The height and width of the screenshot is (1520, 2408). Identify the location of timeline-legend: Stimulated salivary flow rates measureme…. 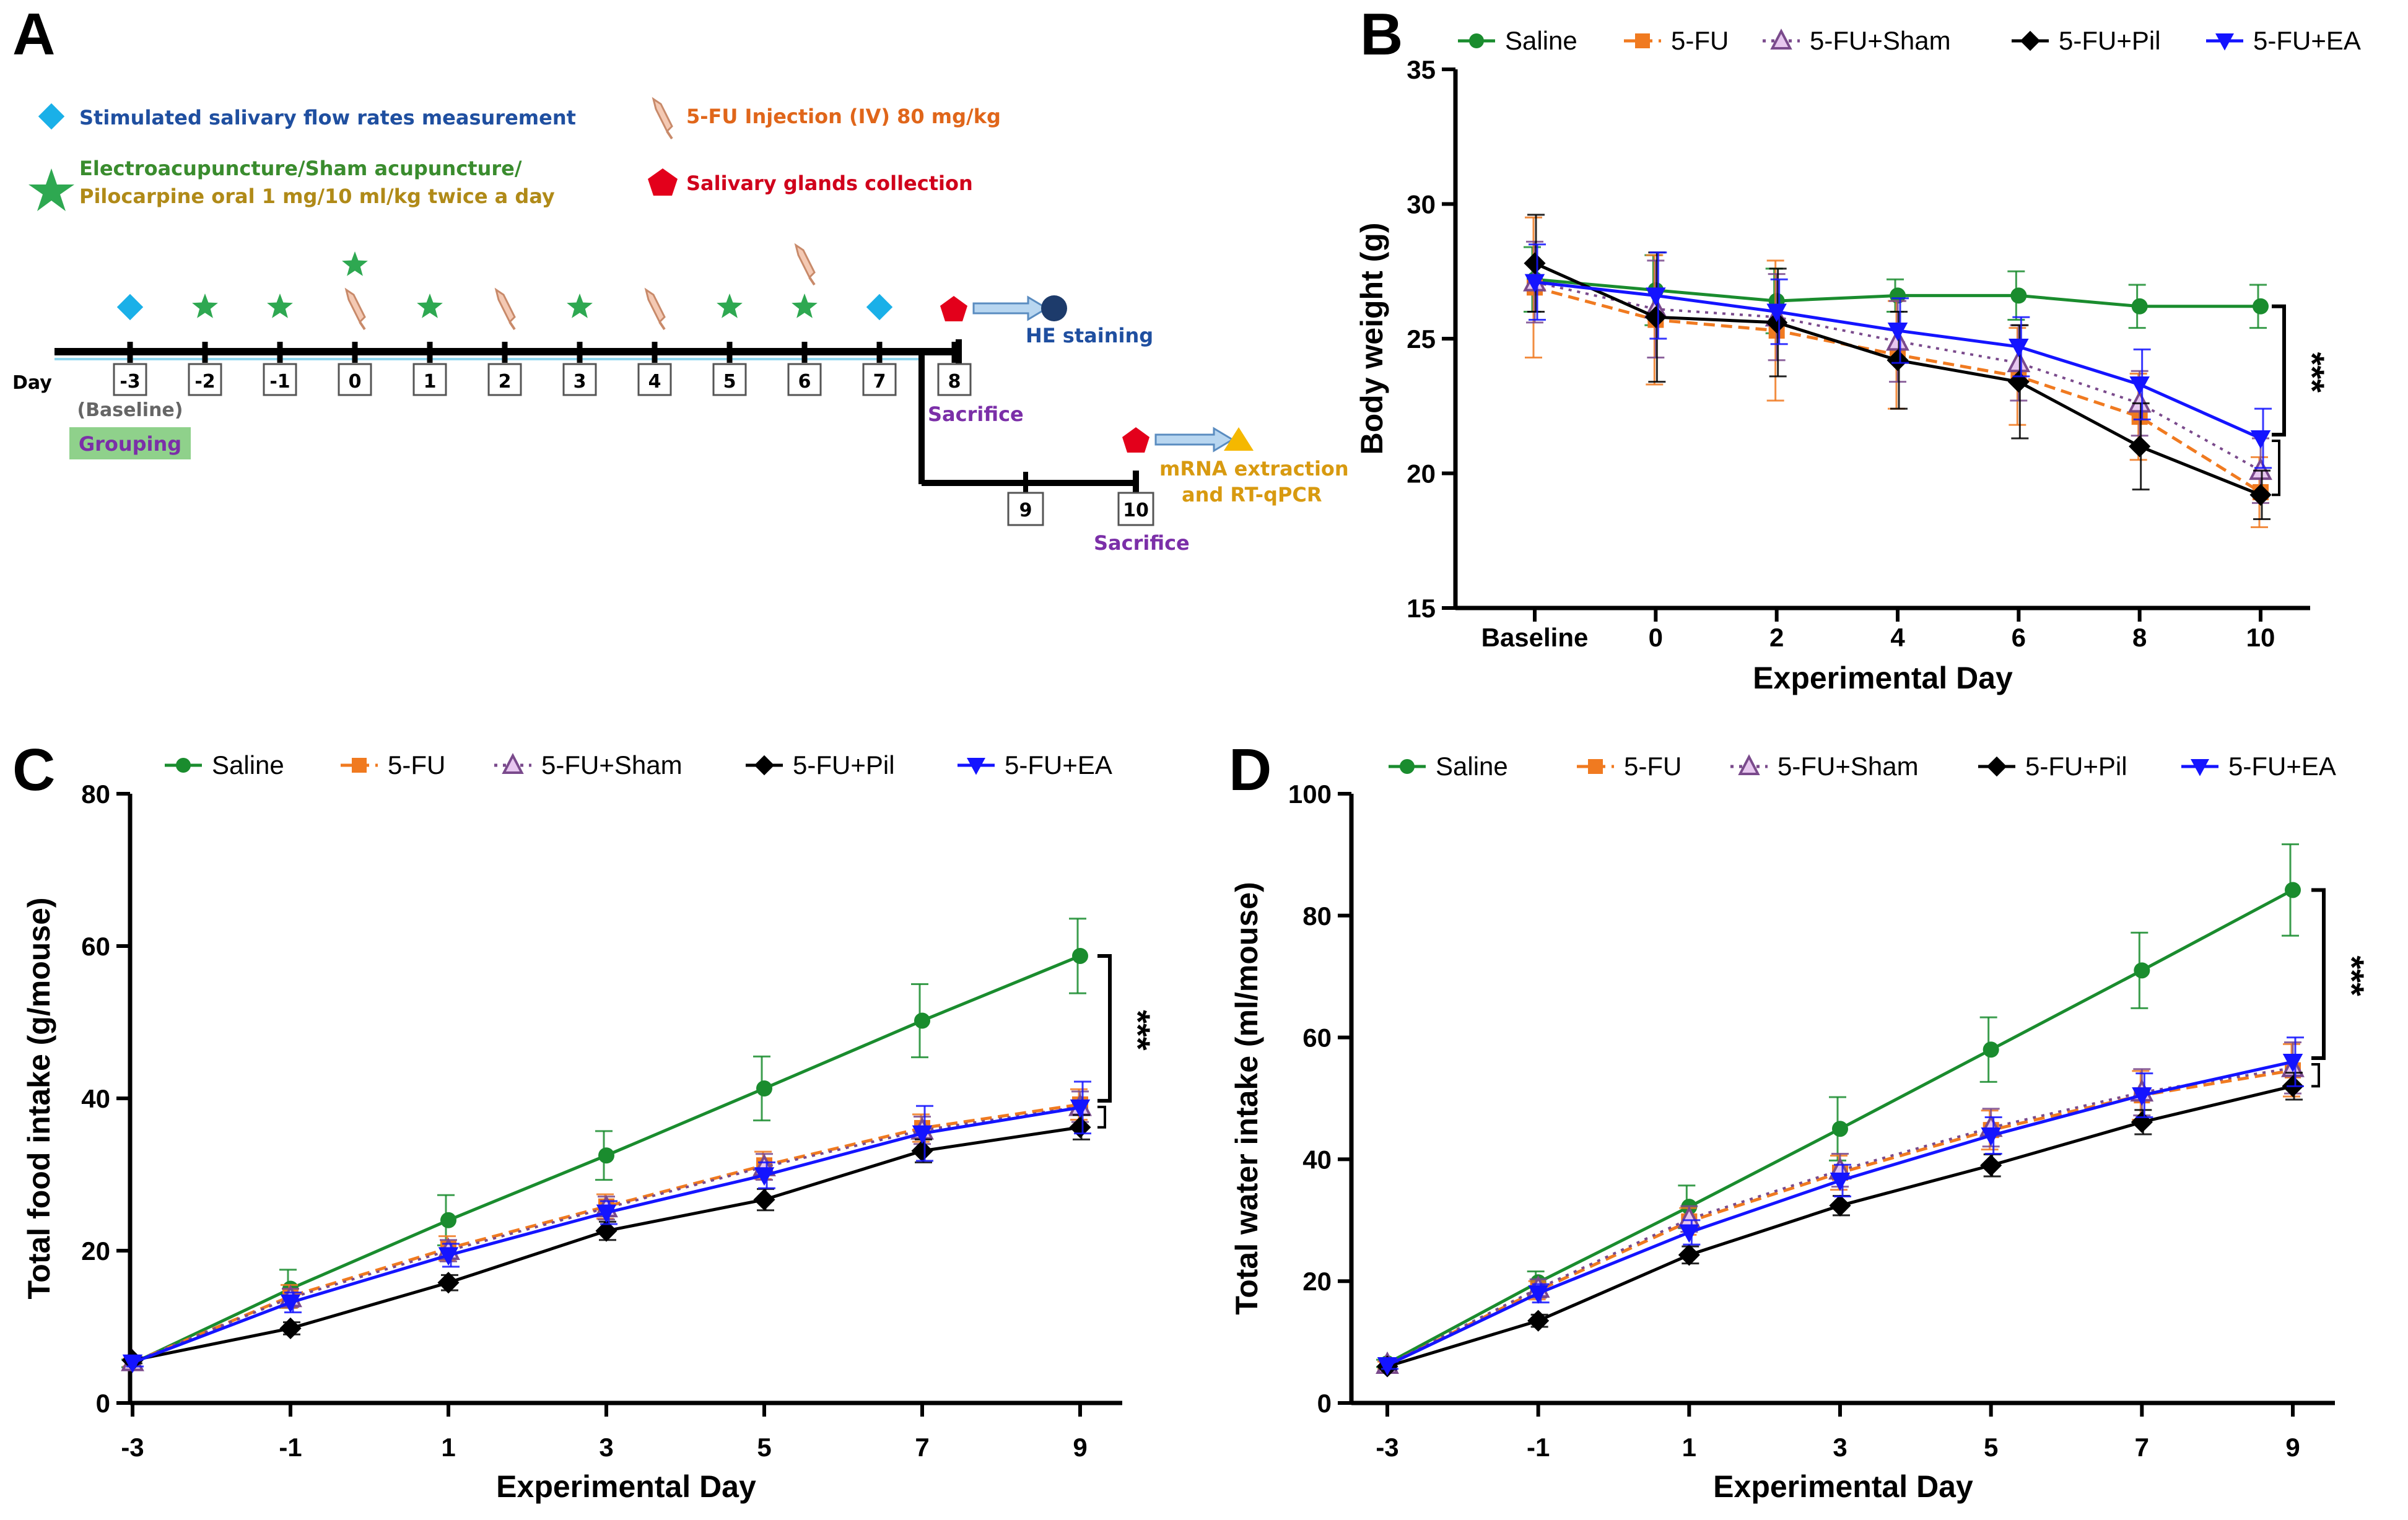
(514, 154).